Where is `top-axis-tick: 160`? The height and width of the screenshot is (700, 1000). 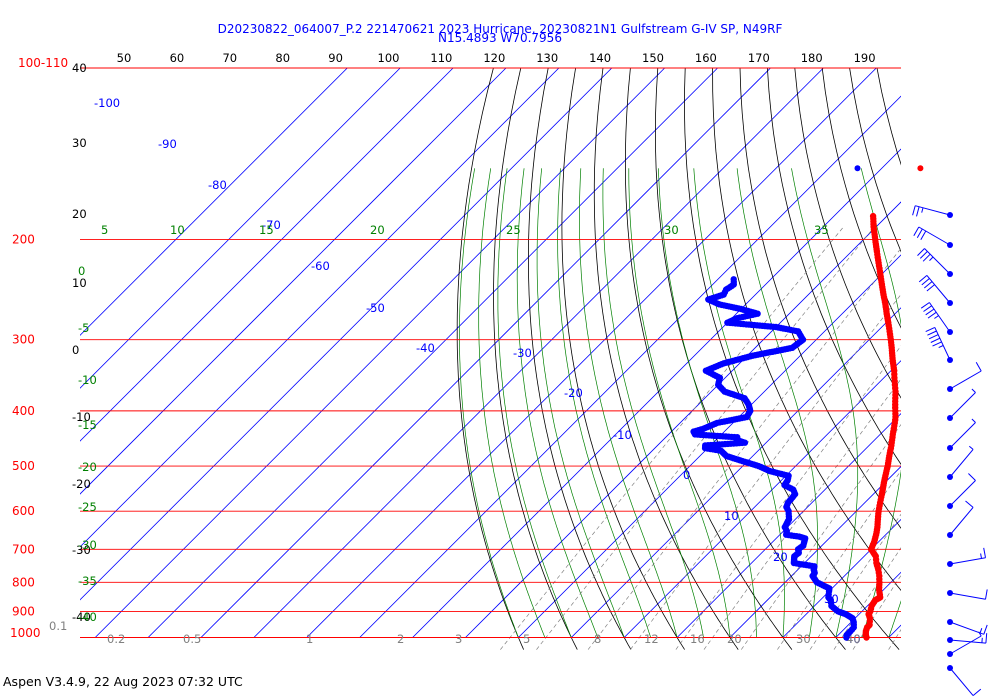
top-axis-tick: 160 is located at coordinates (706, 58).